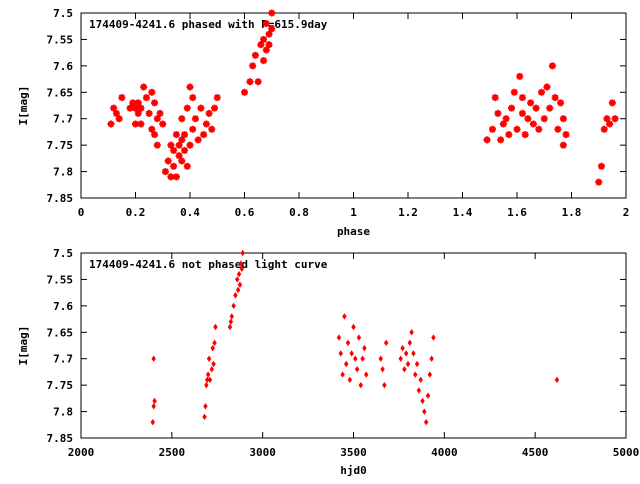 The image size is (640, 484). Describe the element at coordinates (23, 346) in the screenshot. I see `y-axis-label: I[mag]` at that location.